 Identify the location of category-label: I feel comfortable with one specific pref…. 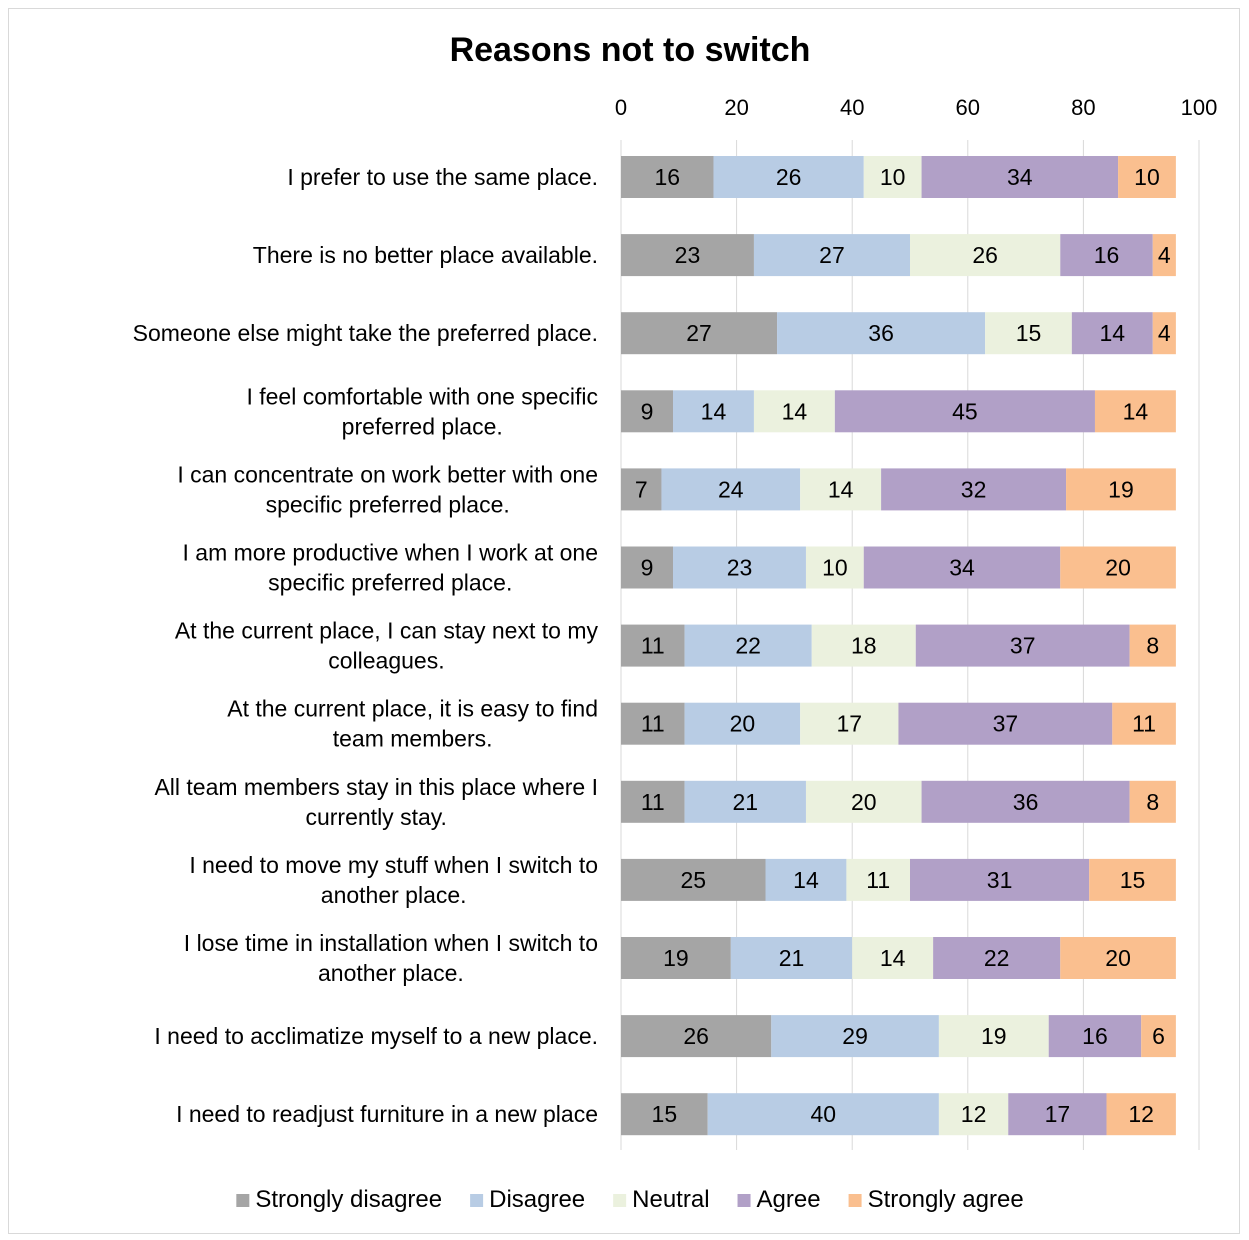
(422, 411).